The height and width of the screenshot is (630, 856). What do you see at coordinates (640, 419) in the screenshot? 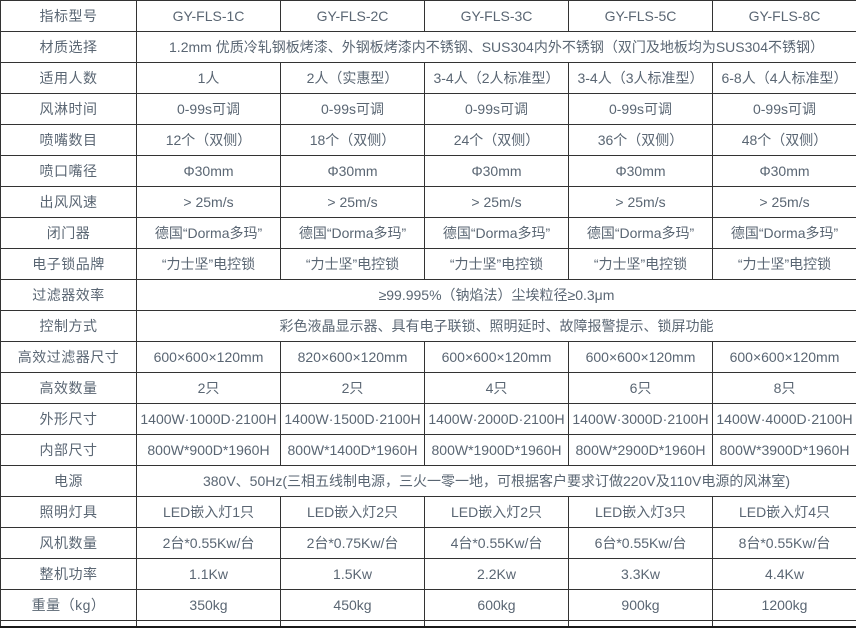
I see `value-cell: 1400W·3000D·2100H` at bounding box center [640, 419].